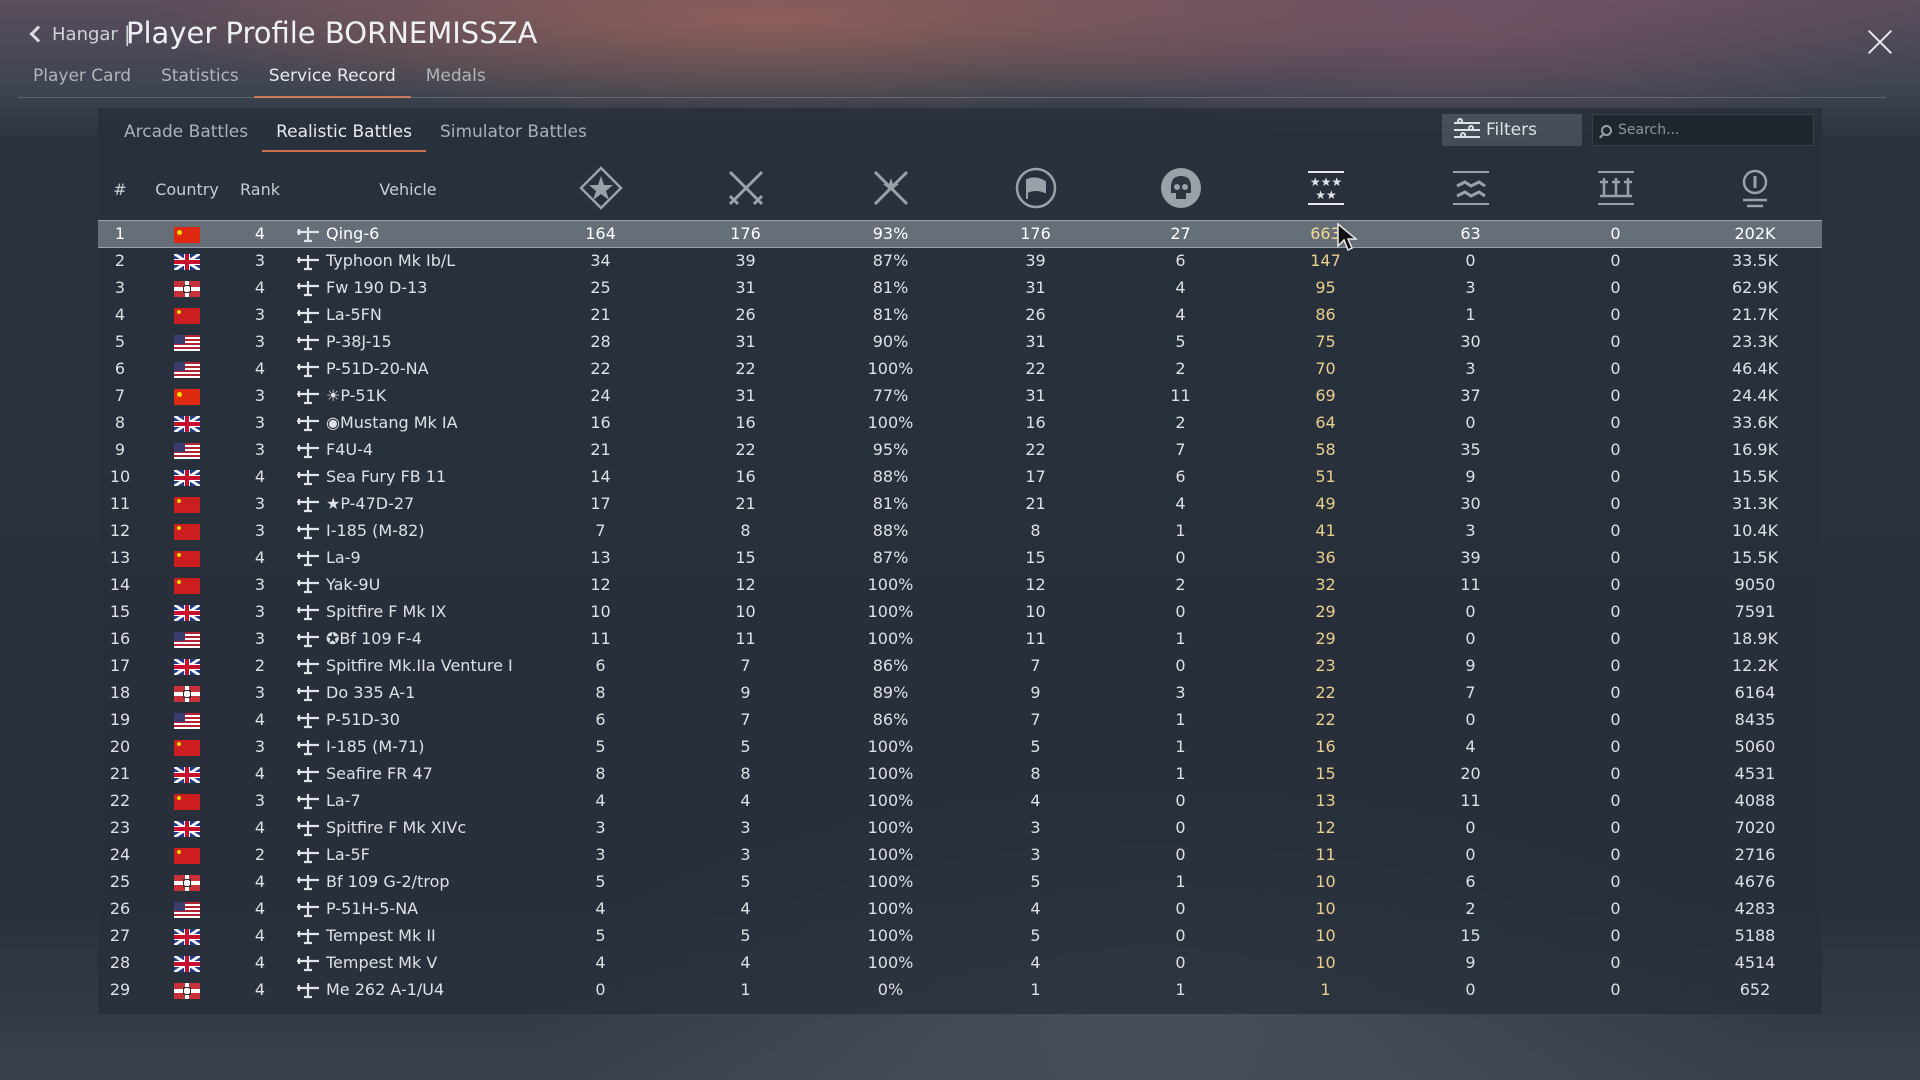  Describe the element at coordinates (408, 287) in the screenshot. I see `vehicle-cell: Fw 190 D-13` at that location.